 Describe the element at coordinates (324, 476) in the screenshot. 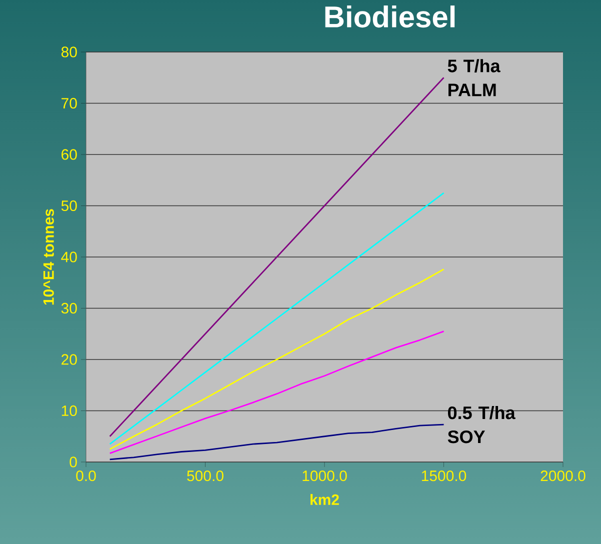

I see `x-tick-label: 1000.0` at that location.